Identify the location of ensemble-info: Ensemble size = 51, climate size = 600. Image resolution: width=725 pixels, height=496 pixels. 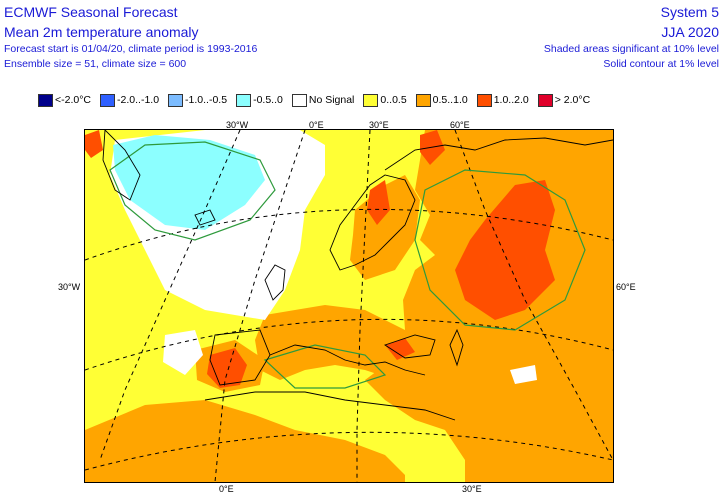
(95, 64).